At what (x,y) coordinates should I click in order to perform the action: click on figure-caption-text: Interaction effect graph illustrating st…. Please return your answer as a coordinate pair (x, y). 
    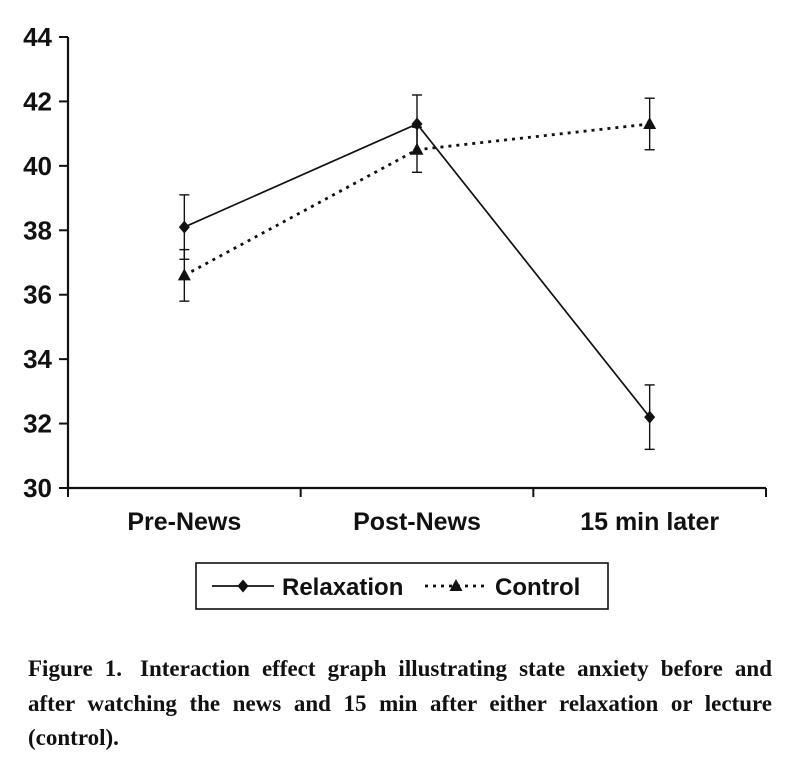
    Looking at the image, I should click on (400, 703).